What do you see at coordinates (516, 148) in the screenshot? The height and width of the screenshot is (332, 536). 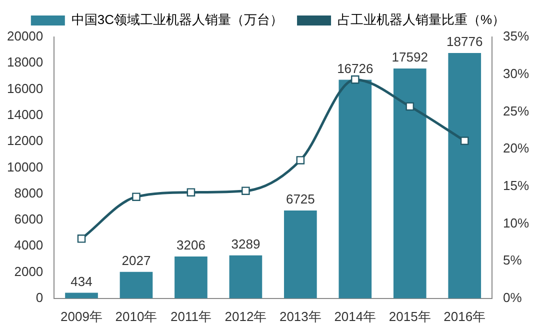 I see `y2-tick-label: 20%` at bounding box center [516, 148].